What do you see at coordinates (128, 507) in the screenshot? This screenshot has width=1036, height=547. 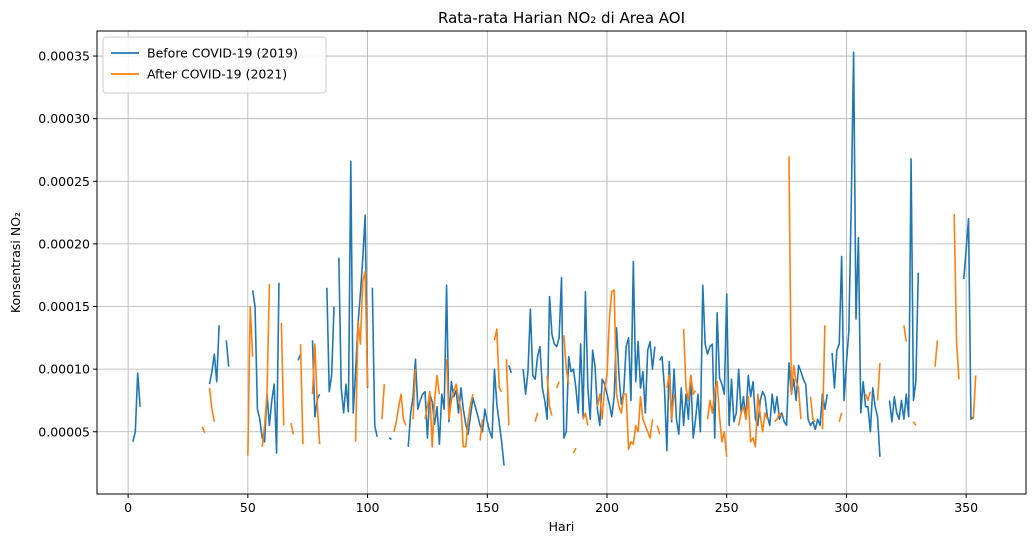 I see `x-tick-label: 0` at bounding box center [128, 507].